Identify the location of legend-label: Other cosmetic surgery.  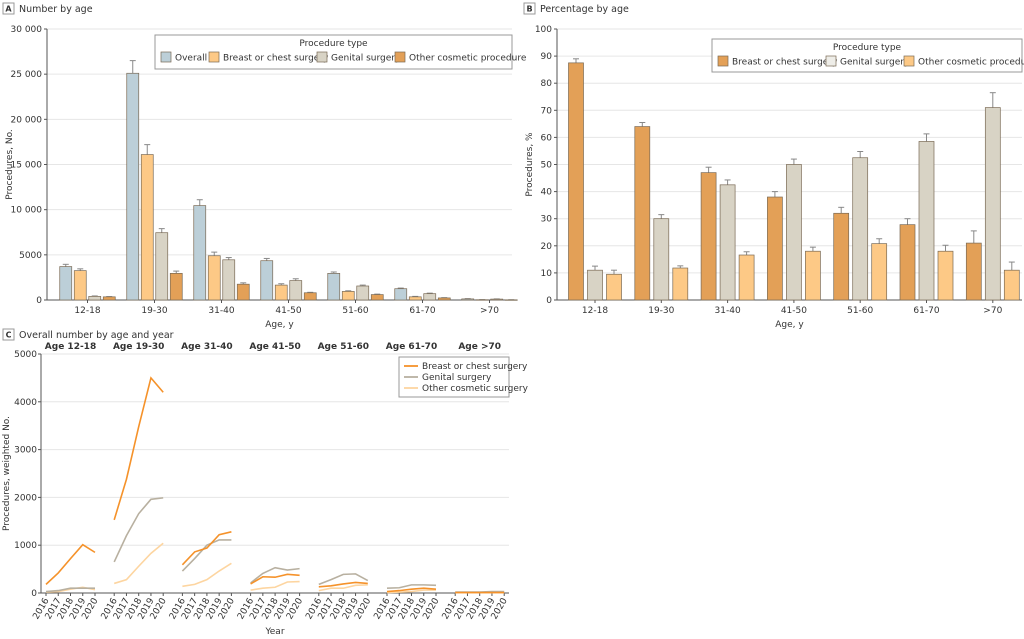
(475, 389).